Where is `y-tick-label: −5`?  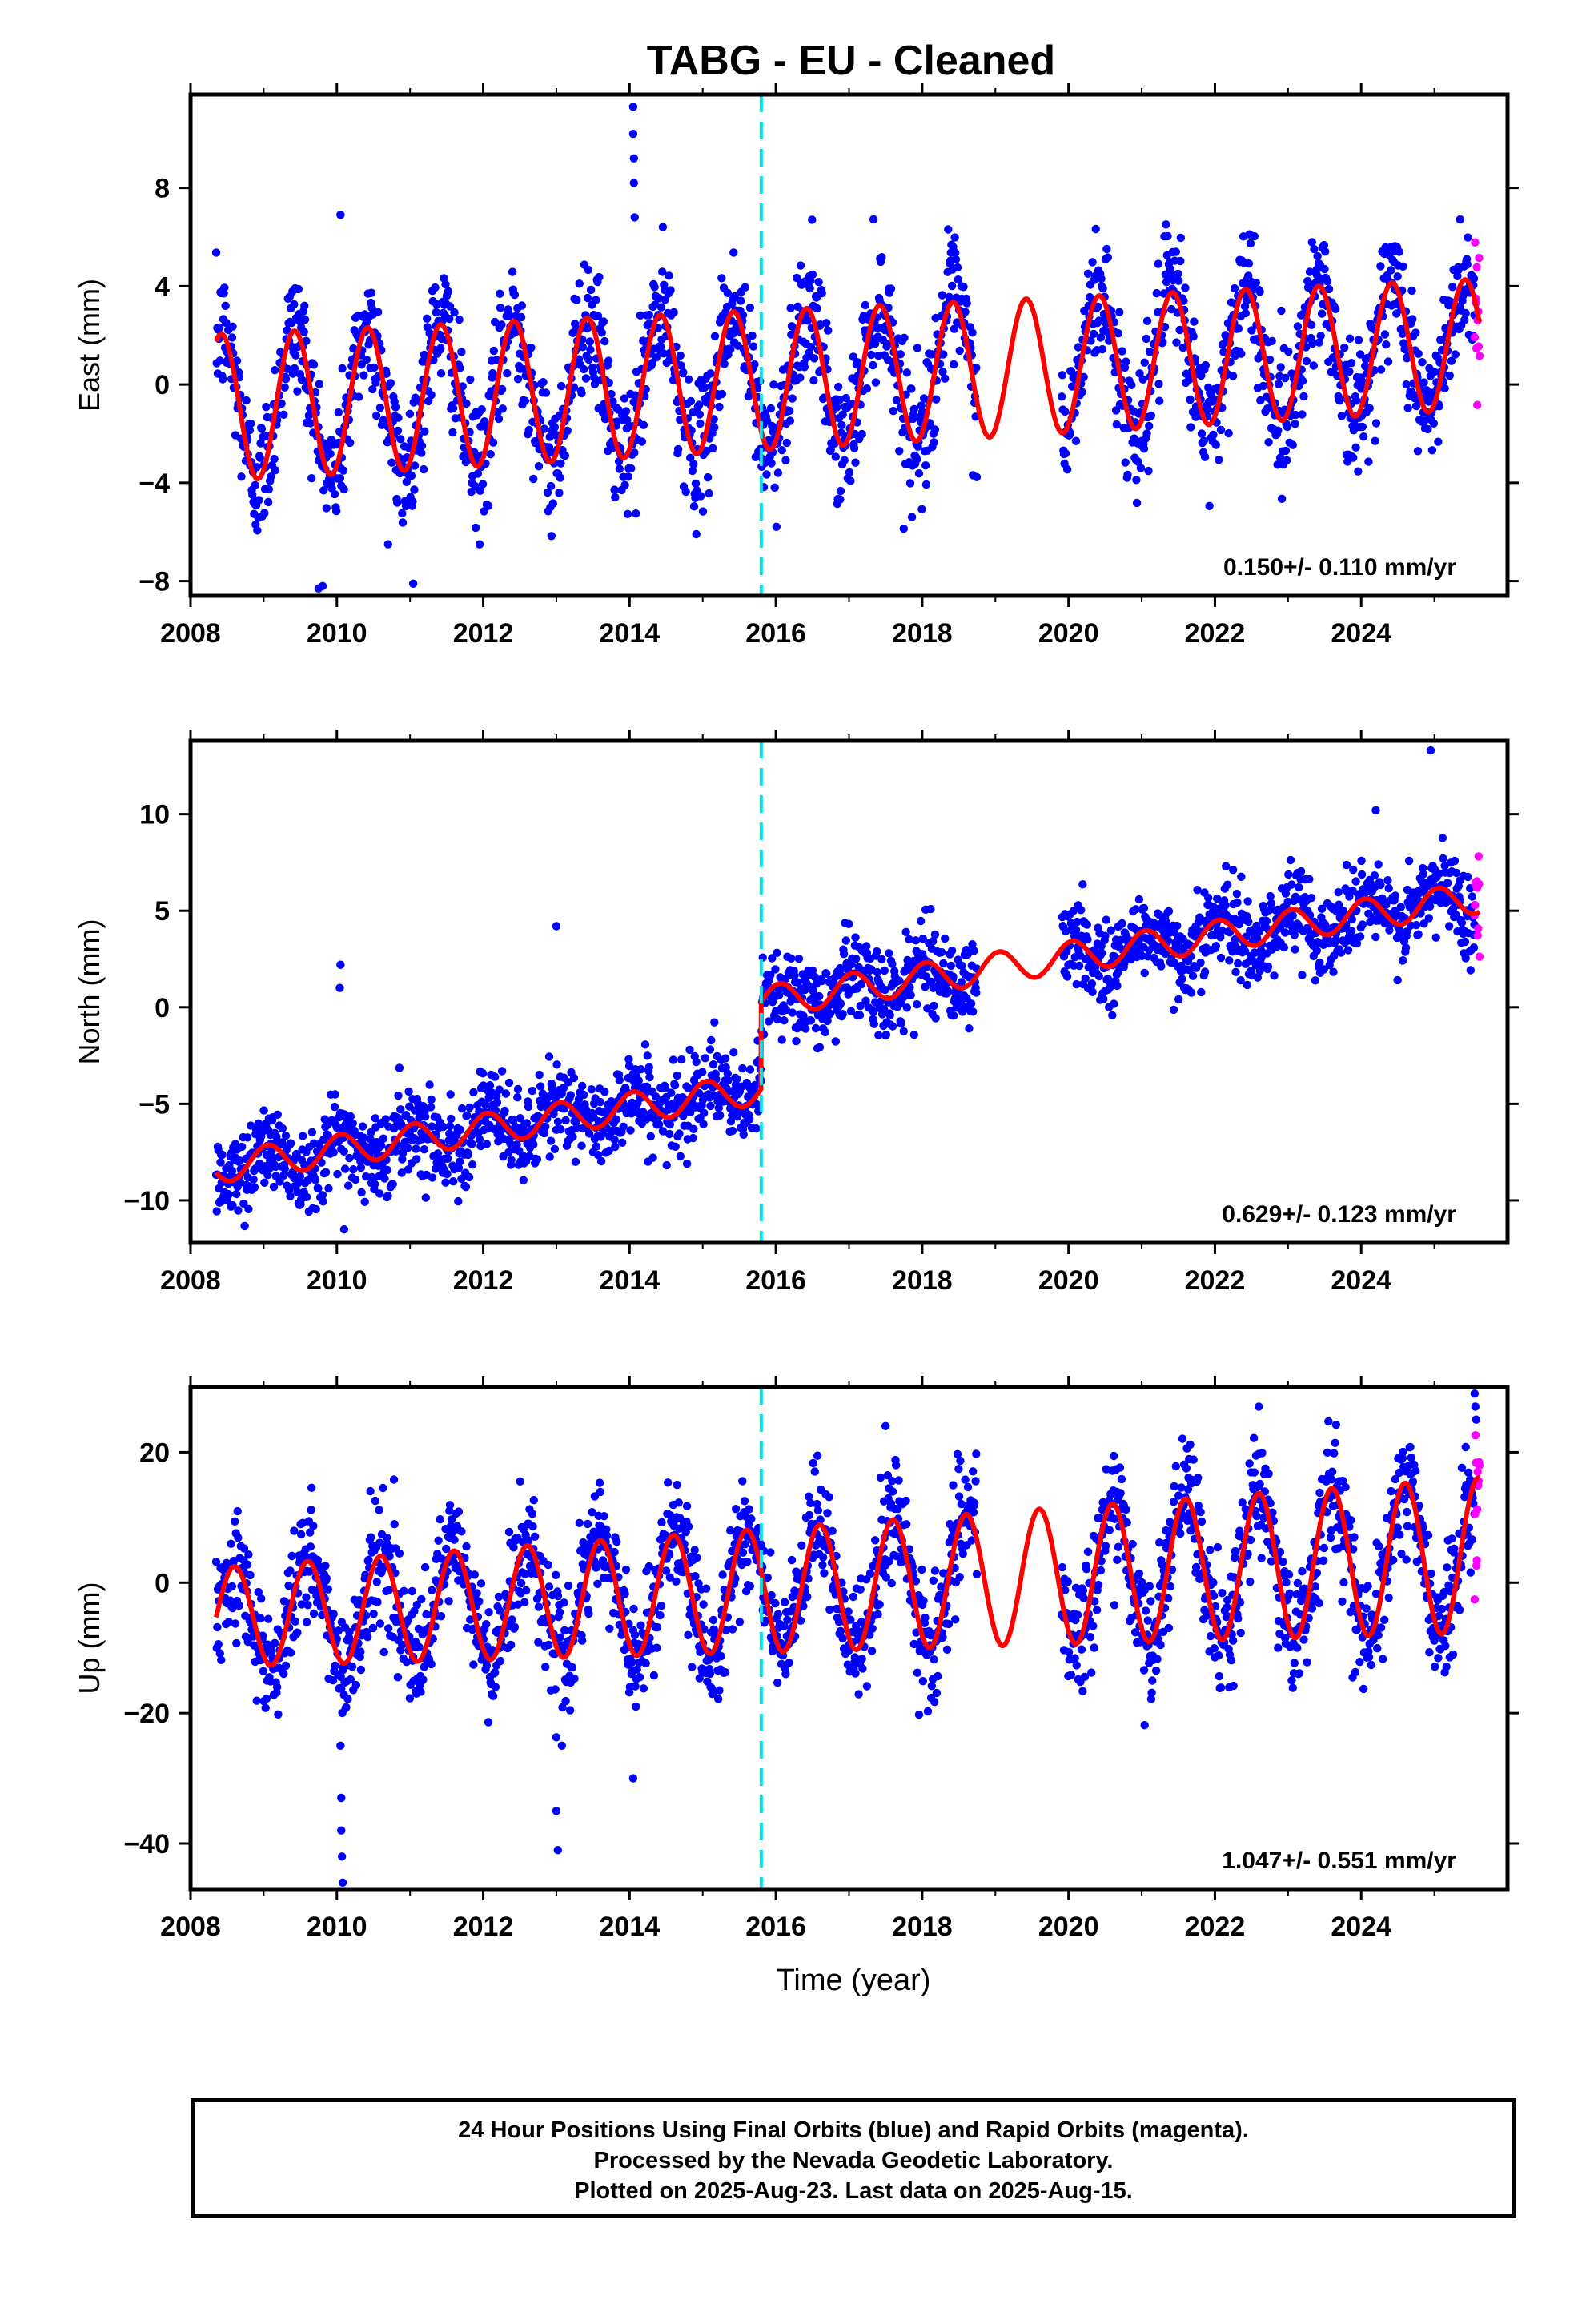 y-tick-label: −5 is located at coordinates (154, 1104).